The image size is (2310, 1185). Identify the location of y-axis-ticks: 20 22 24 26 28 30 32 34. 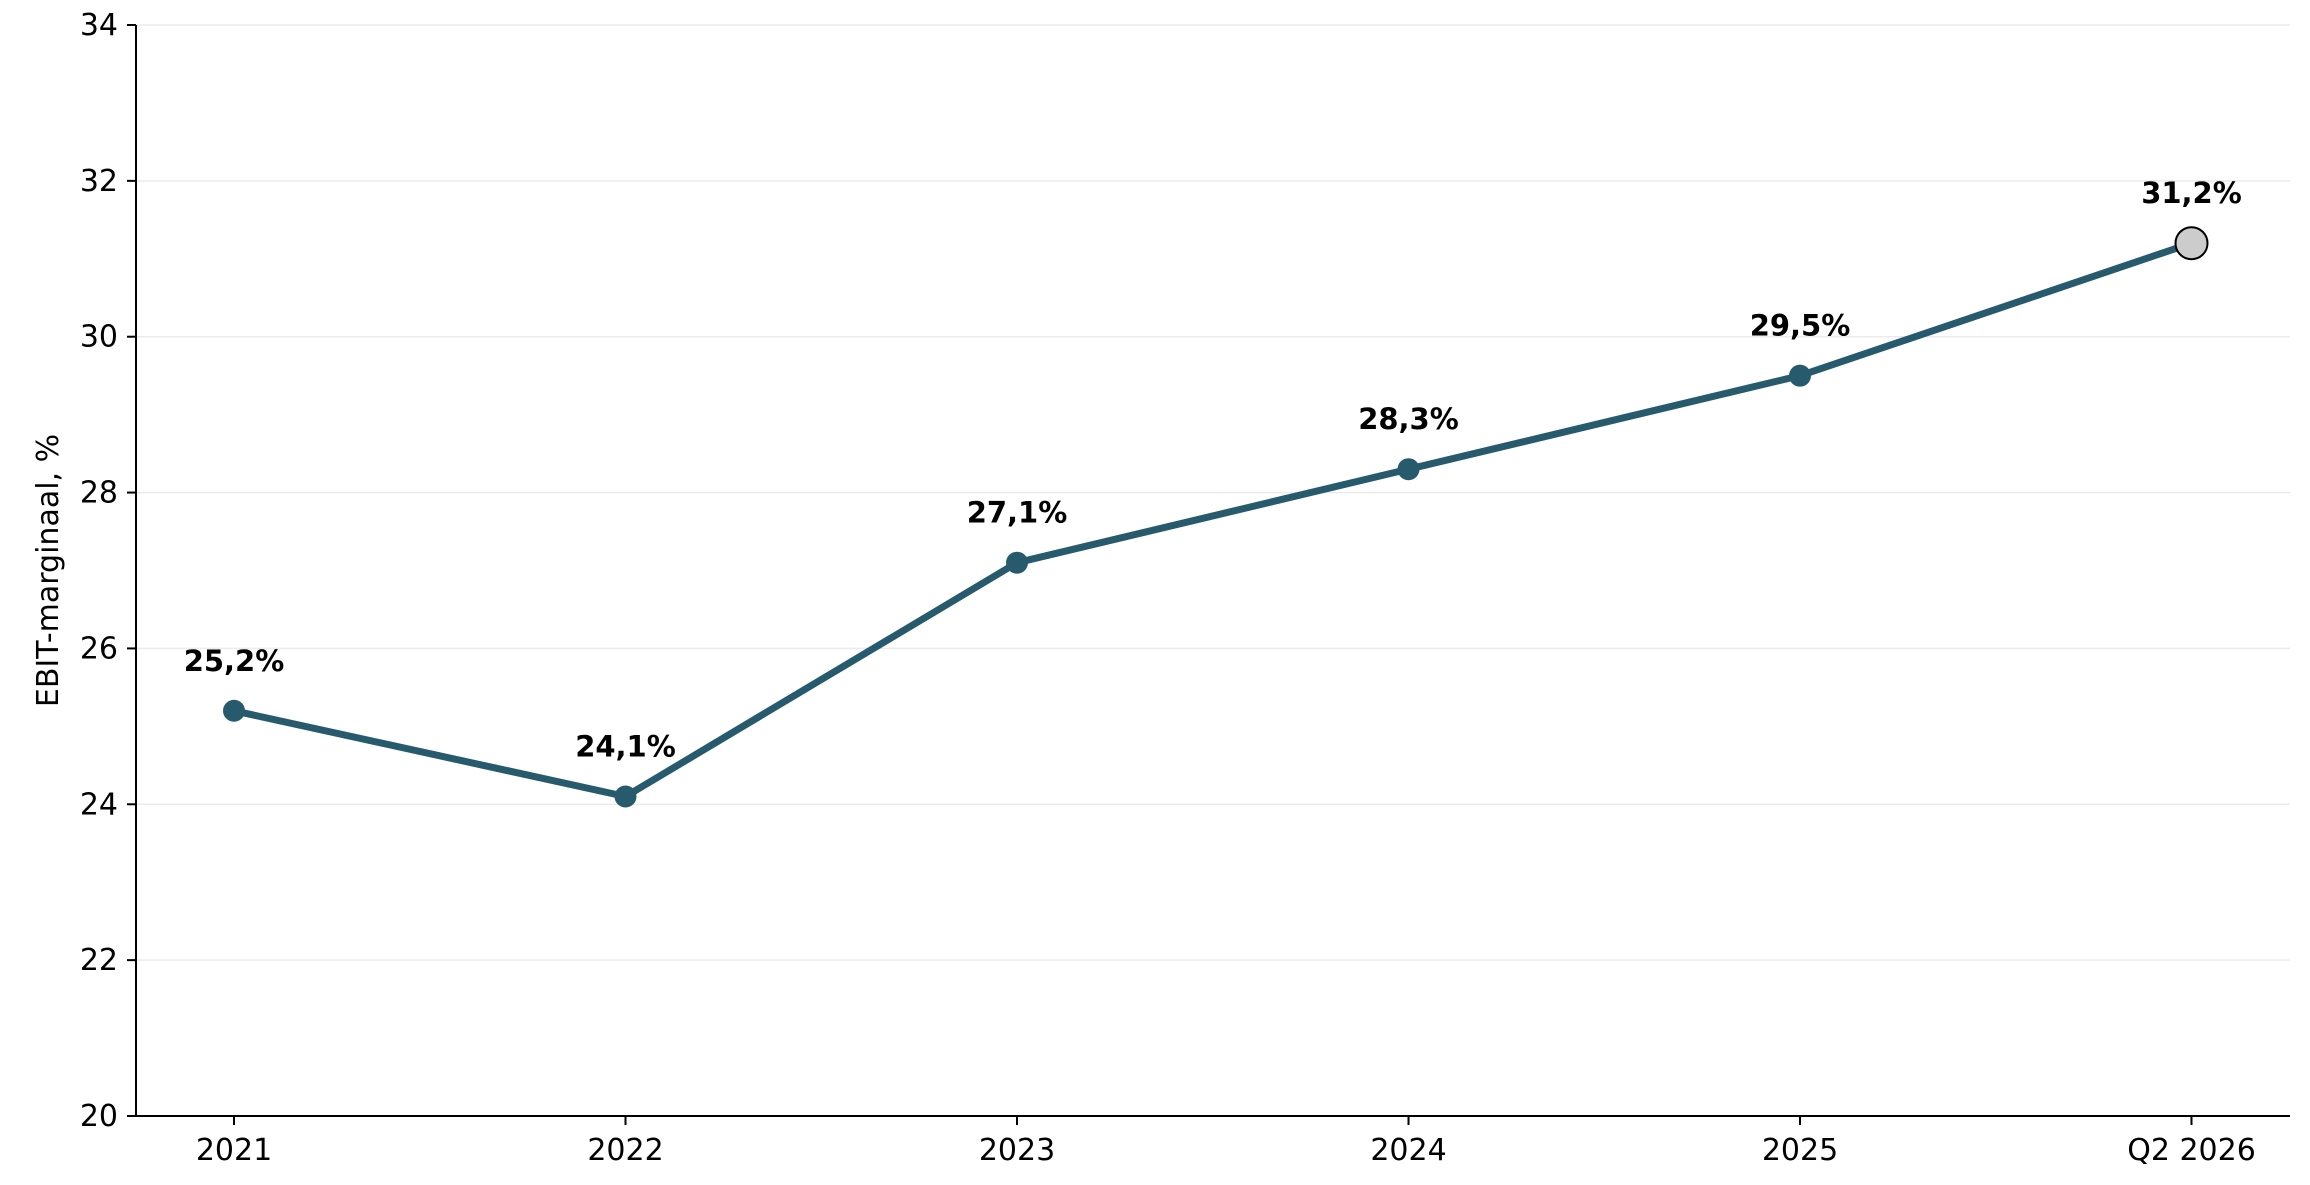
(108, 571).